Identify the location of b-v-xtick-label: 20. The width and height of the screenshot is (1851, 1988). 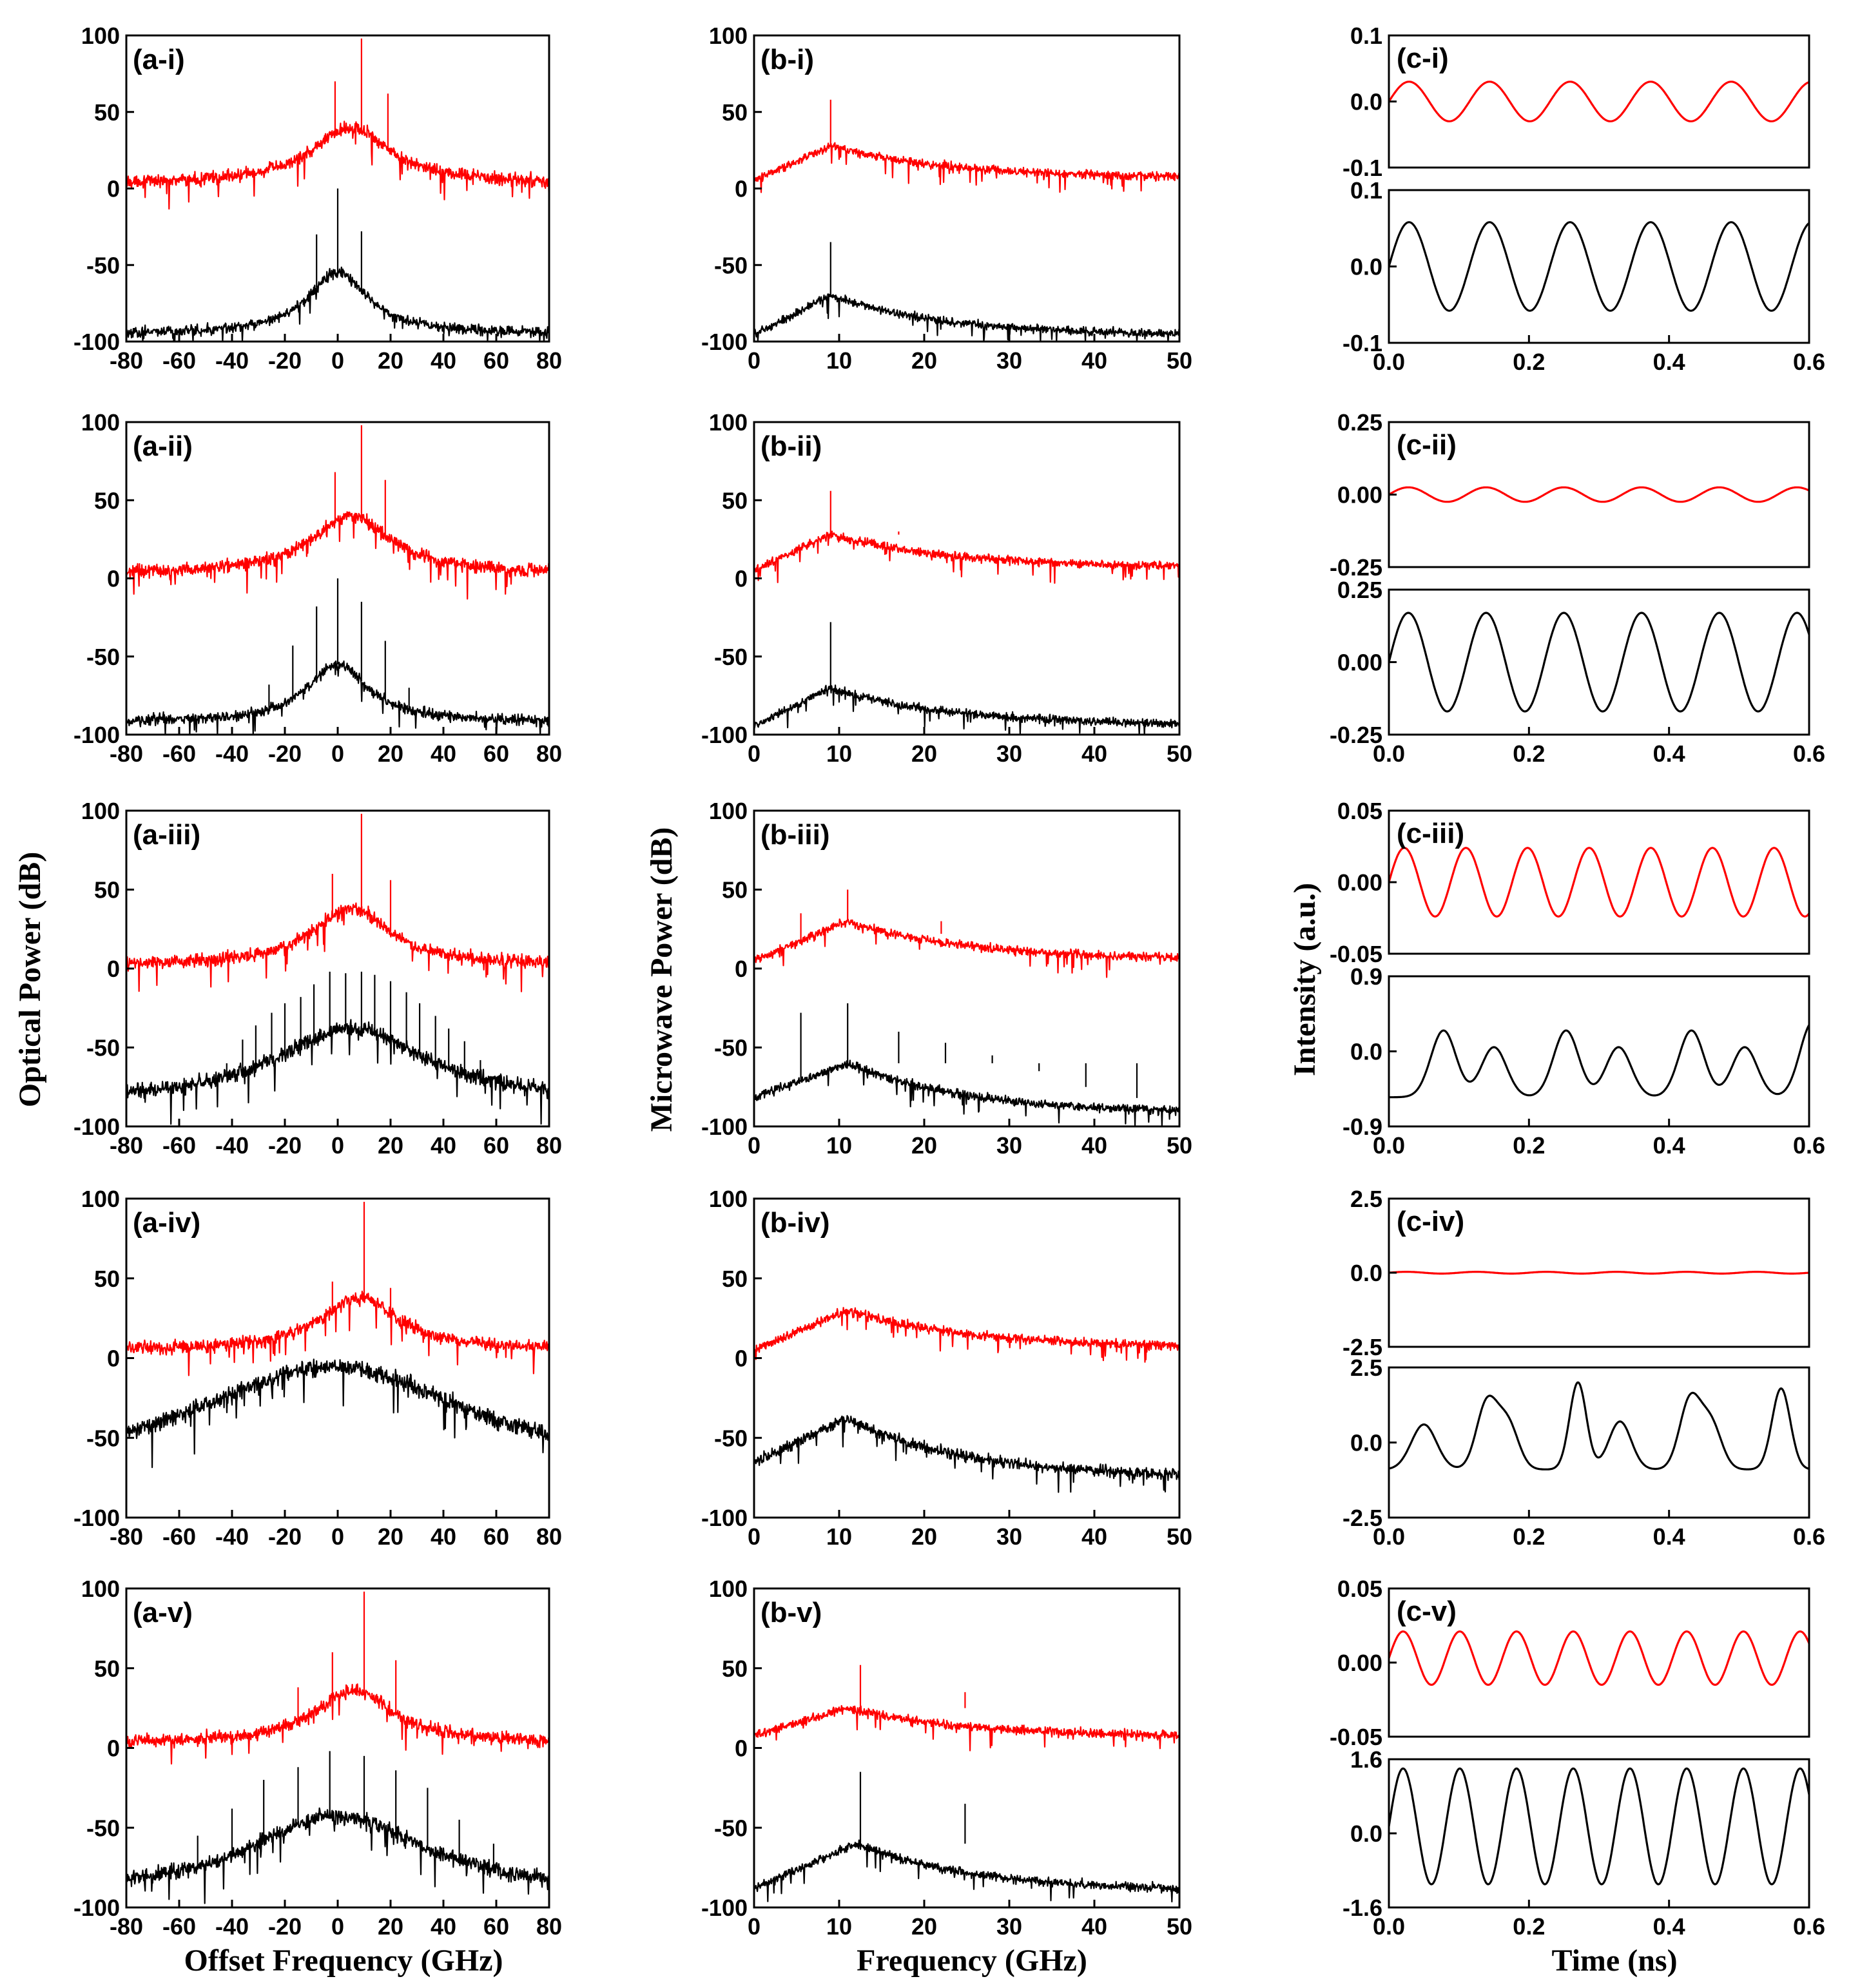
(924, 1926).